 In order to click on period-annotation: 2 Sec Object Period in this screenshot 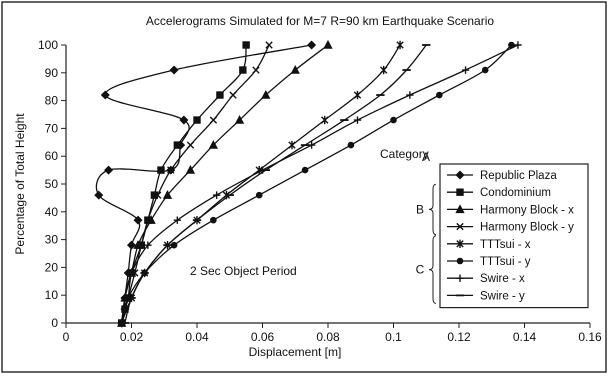, I will do `click(243, 271)`.